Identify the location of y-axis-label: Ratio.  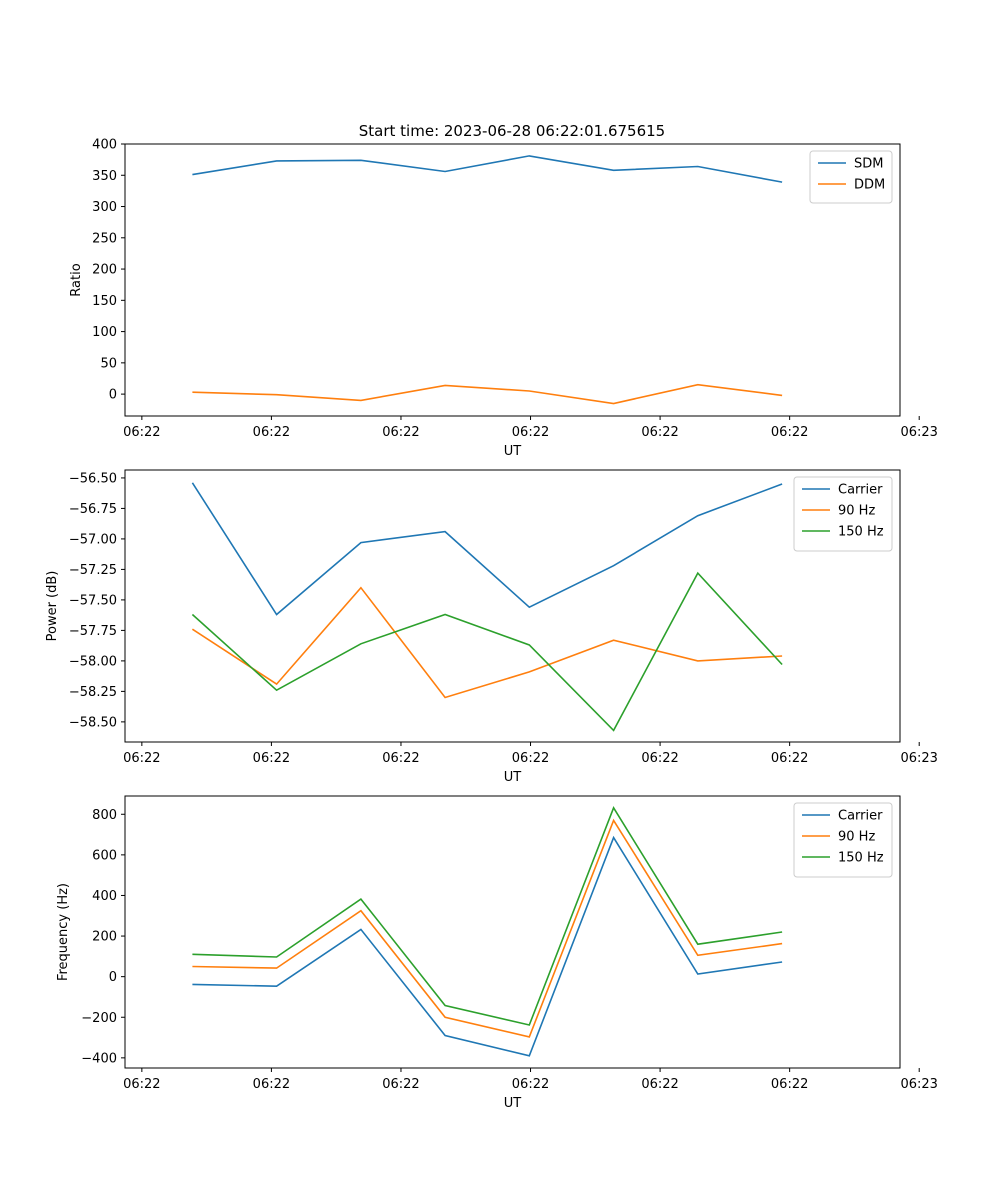
(76, 279).